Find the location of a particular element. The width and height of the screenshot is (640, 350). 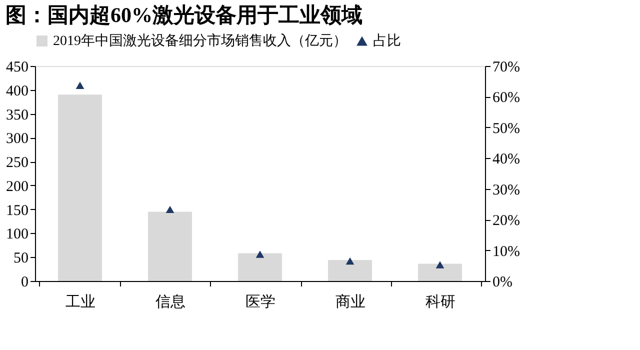

y2-tick-label: 30% is located at coordinates (506, 190).